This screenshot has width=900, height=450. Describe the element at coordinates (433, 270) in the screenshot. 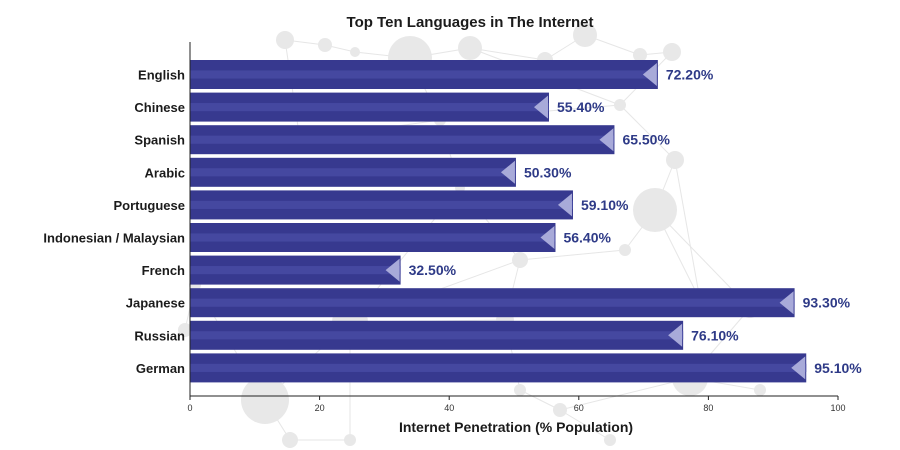

I see `value-label: 32.50%` at that location.